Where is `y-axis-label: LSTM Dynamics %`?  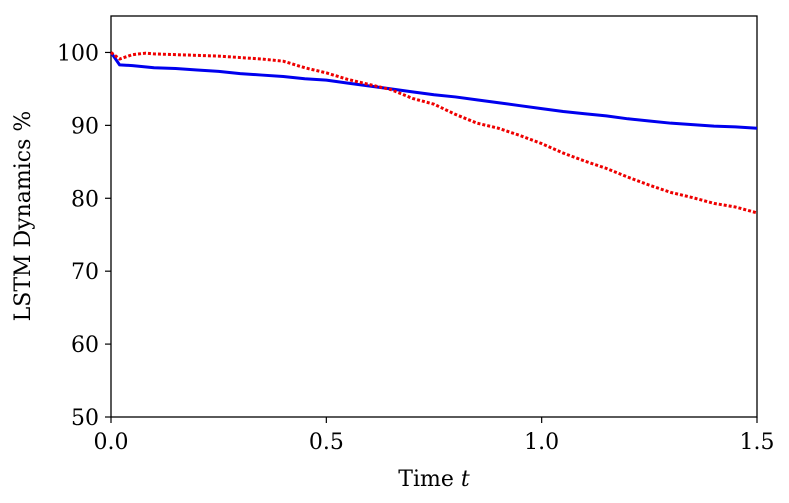 y-axis-label: LSTM Dynamics % is located at coordinates (23, 216).